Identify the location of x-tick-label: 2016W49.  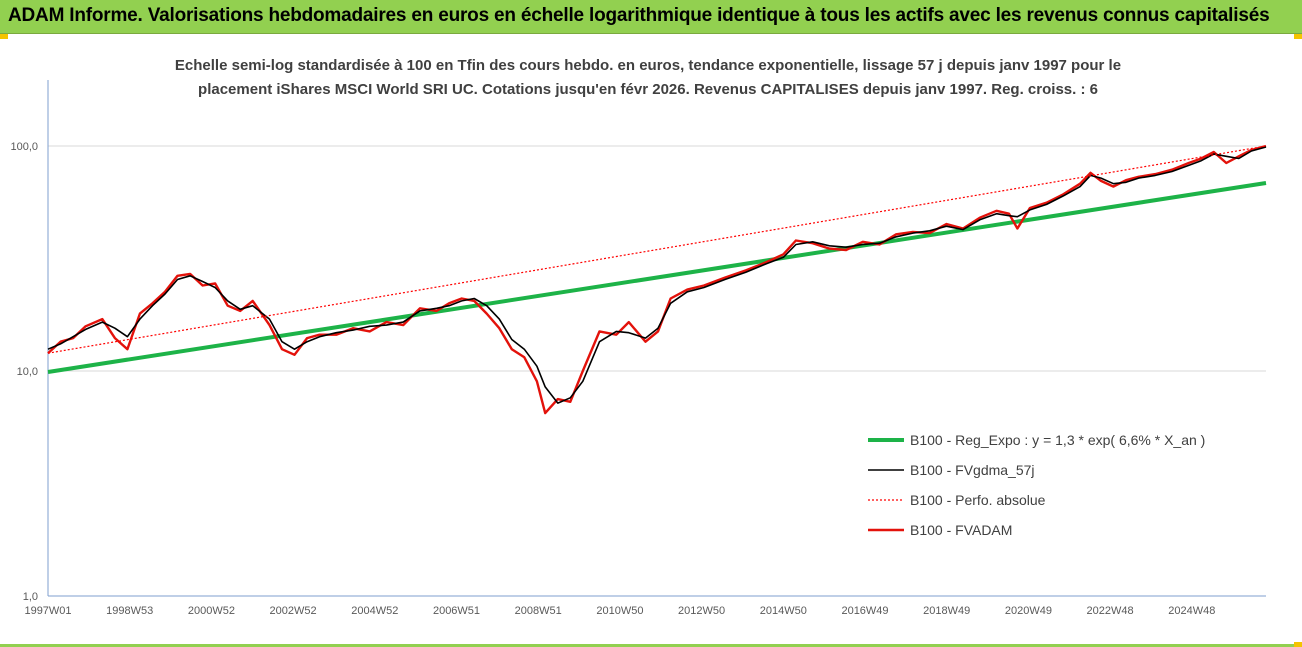
(864, 611).